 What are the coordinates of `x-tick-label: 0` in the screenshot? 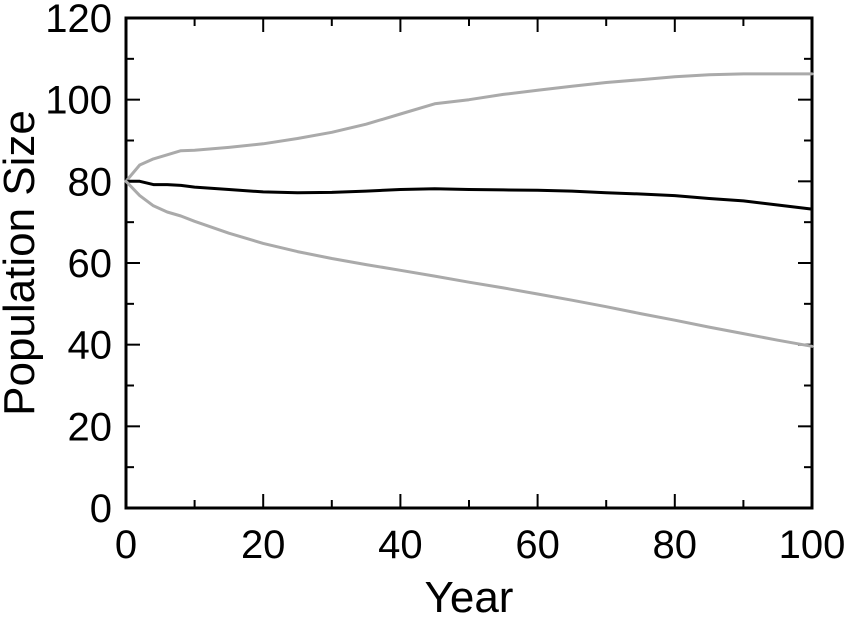 It's located at (126, 545).